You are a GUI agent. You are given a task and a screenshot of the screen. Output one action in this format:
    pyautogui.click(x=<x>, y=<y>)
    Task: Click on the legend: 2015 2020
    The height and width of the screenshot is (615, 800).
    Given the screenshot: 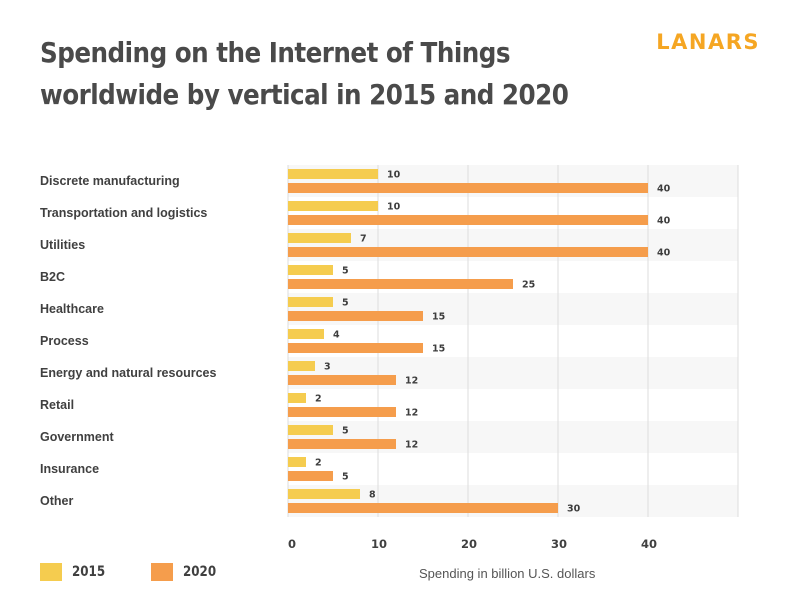 What is the action you would take?
    pyautogui.click(x=151, y=572)
    